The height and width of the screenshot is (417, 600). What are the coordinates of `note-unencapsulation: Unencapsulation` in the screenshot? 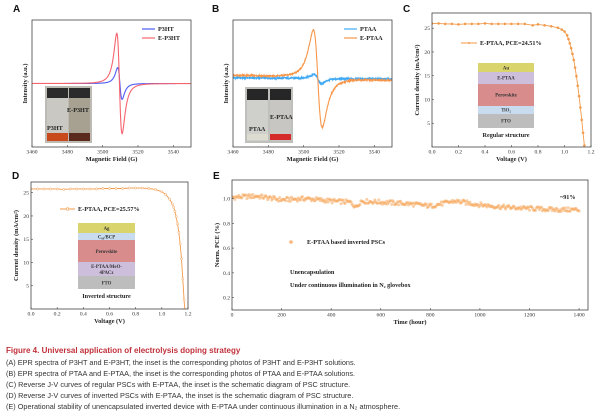 It's located at (312, 272).